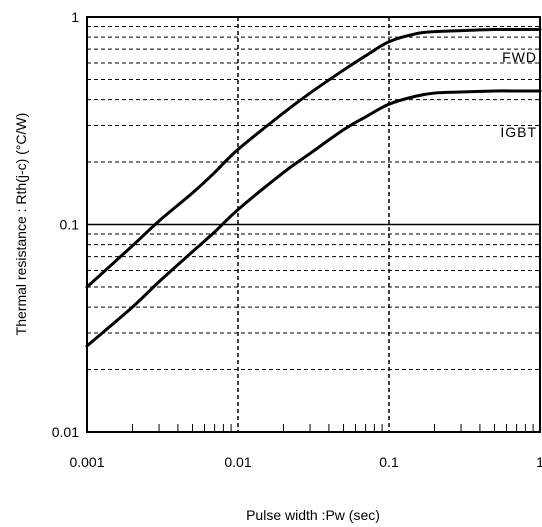 This screenshot has width=542, height=527. I want to click on series-labels: FWD IGBT, so click(518, 94).